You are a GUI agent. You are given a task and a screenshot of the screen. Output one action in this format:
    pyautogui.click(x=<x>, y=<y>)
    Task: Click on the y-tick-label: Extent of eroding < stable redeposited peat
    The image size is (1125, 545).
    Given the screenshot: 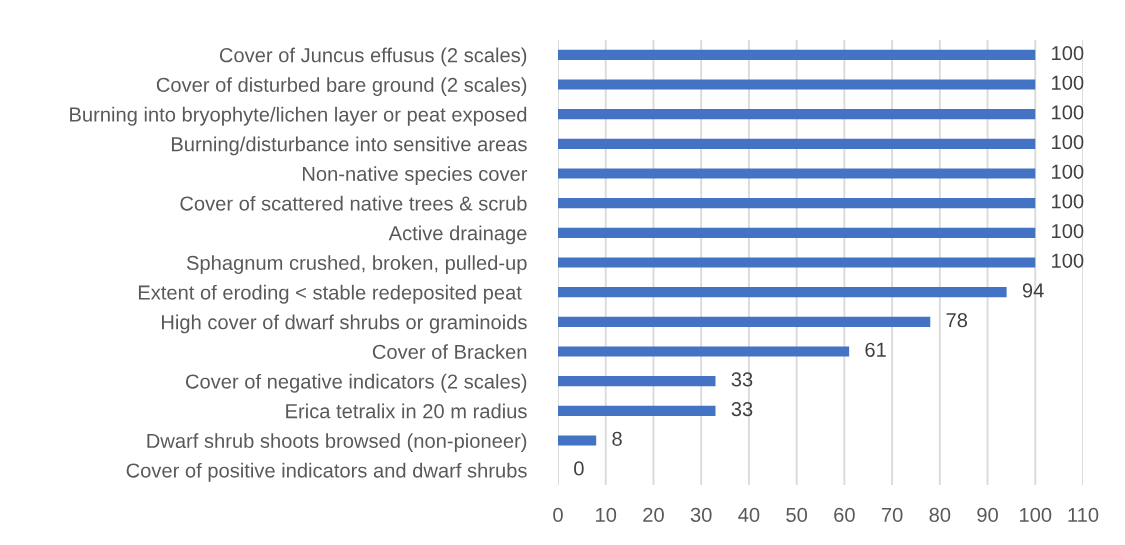 What is the action you would take?
    pyautogui.click(x=330, y=294)
    